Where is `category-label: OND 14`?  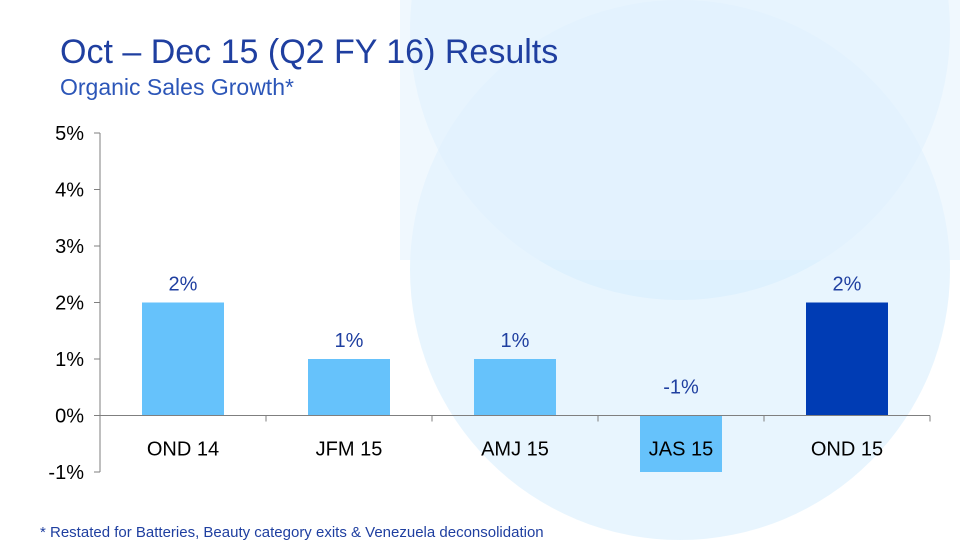
category-label: OND 14 is located at coordinates (183, 450).